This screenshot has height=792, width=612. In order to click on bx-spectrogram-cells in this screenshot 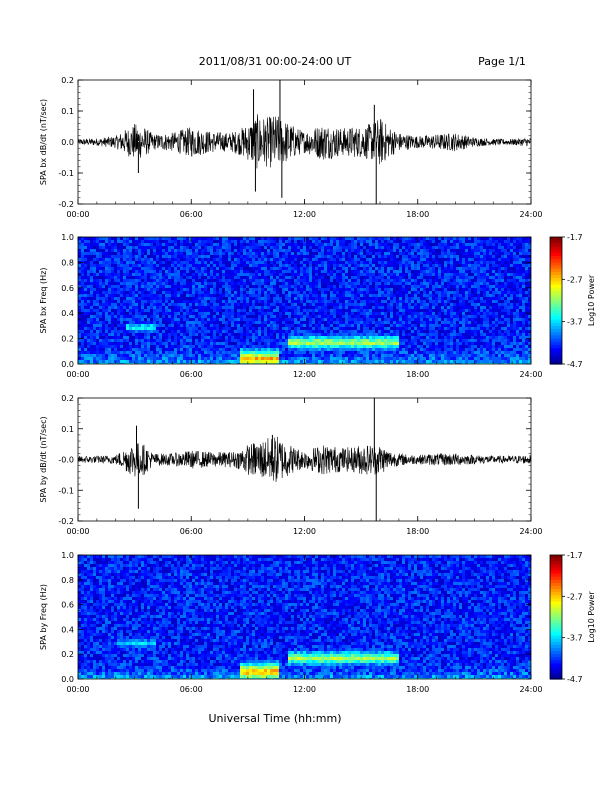, I will do `click(304, 300)`.